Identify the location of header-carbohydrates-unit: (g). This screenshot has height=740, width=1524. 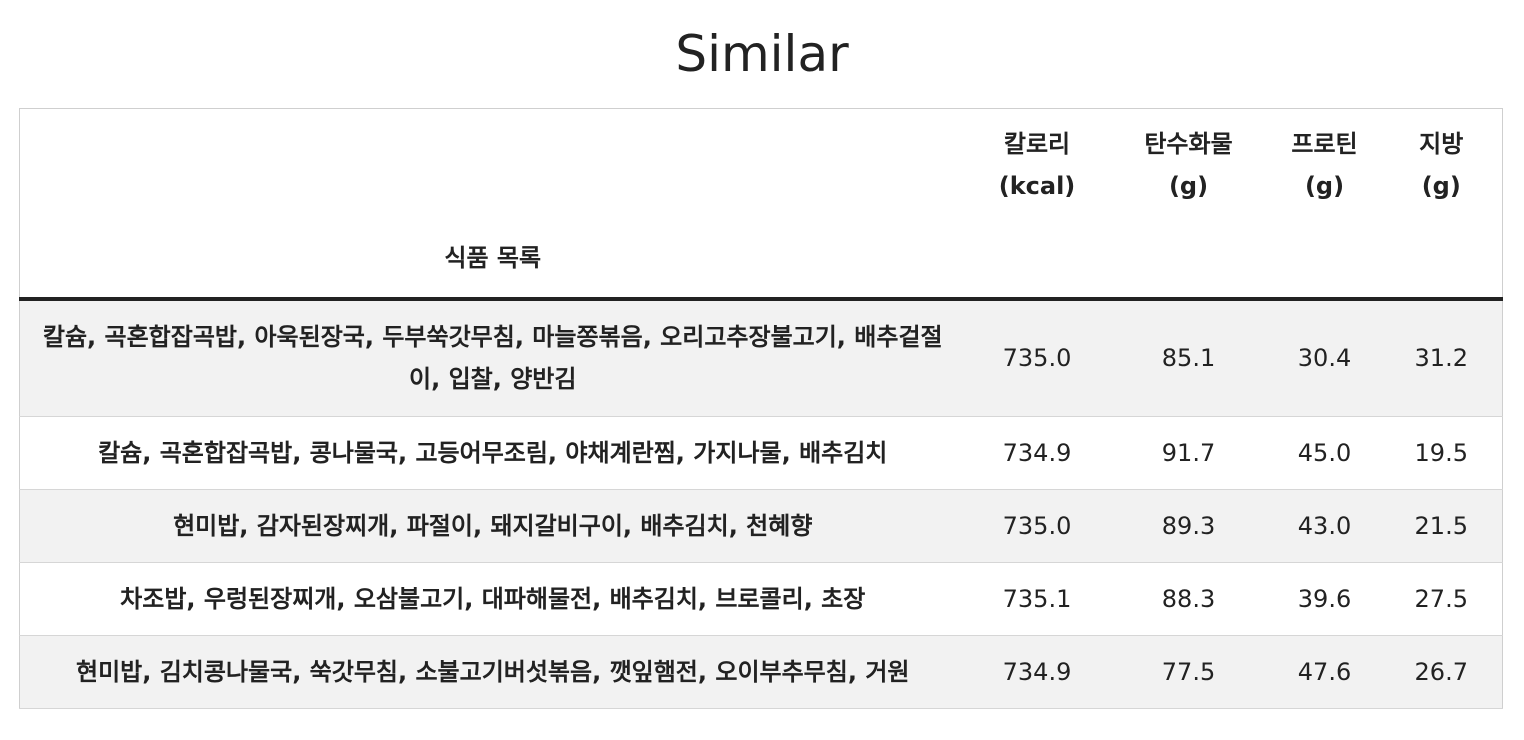
(1188, 186).